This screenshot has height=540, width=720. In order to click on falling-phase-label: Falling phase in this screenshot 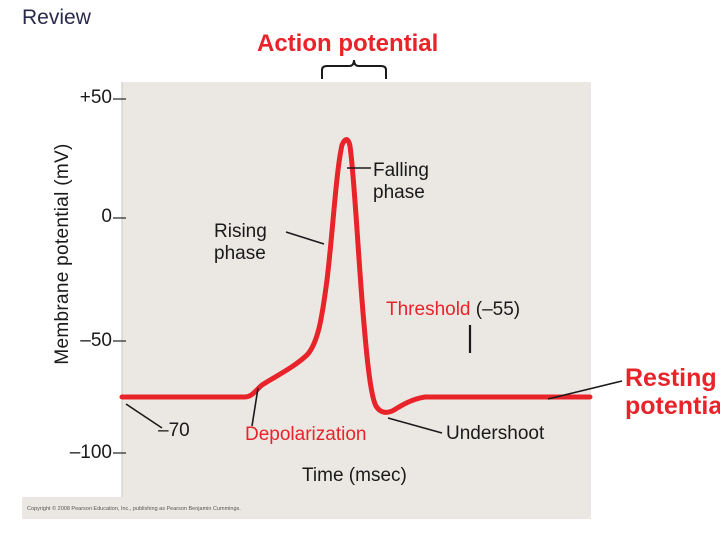, I will do `click(401, 182)`.